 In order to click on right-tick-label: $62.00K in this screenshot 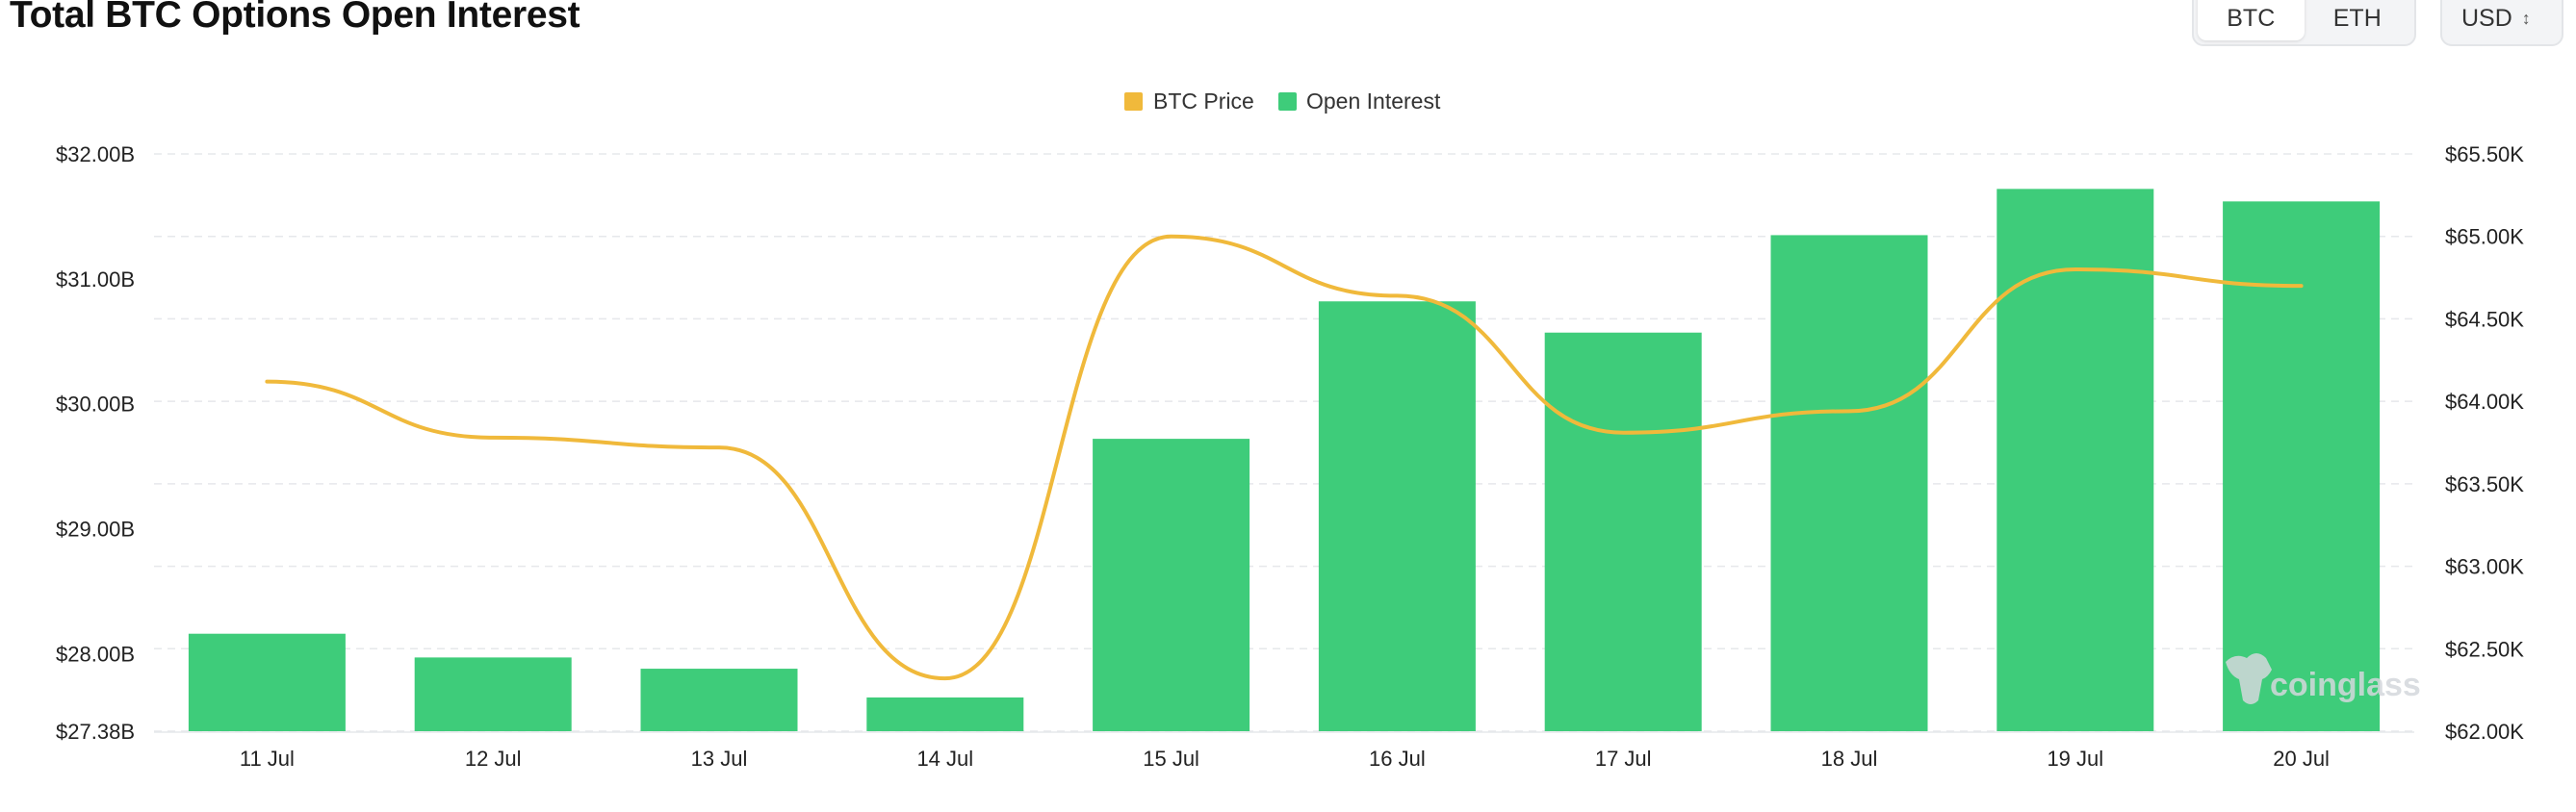, I will do `click(2485, 732)`.